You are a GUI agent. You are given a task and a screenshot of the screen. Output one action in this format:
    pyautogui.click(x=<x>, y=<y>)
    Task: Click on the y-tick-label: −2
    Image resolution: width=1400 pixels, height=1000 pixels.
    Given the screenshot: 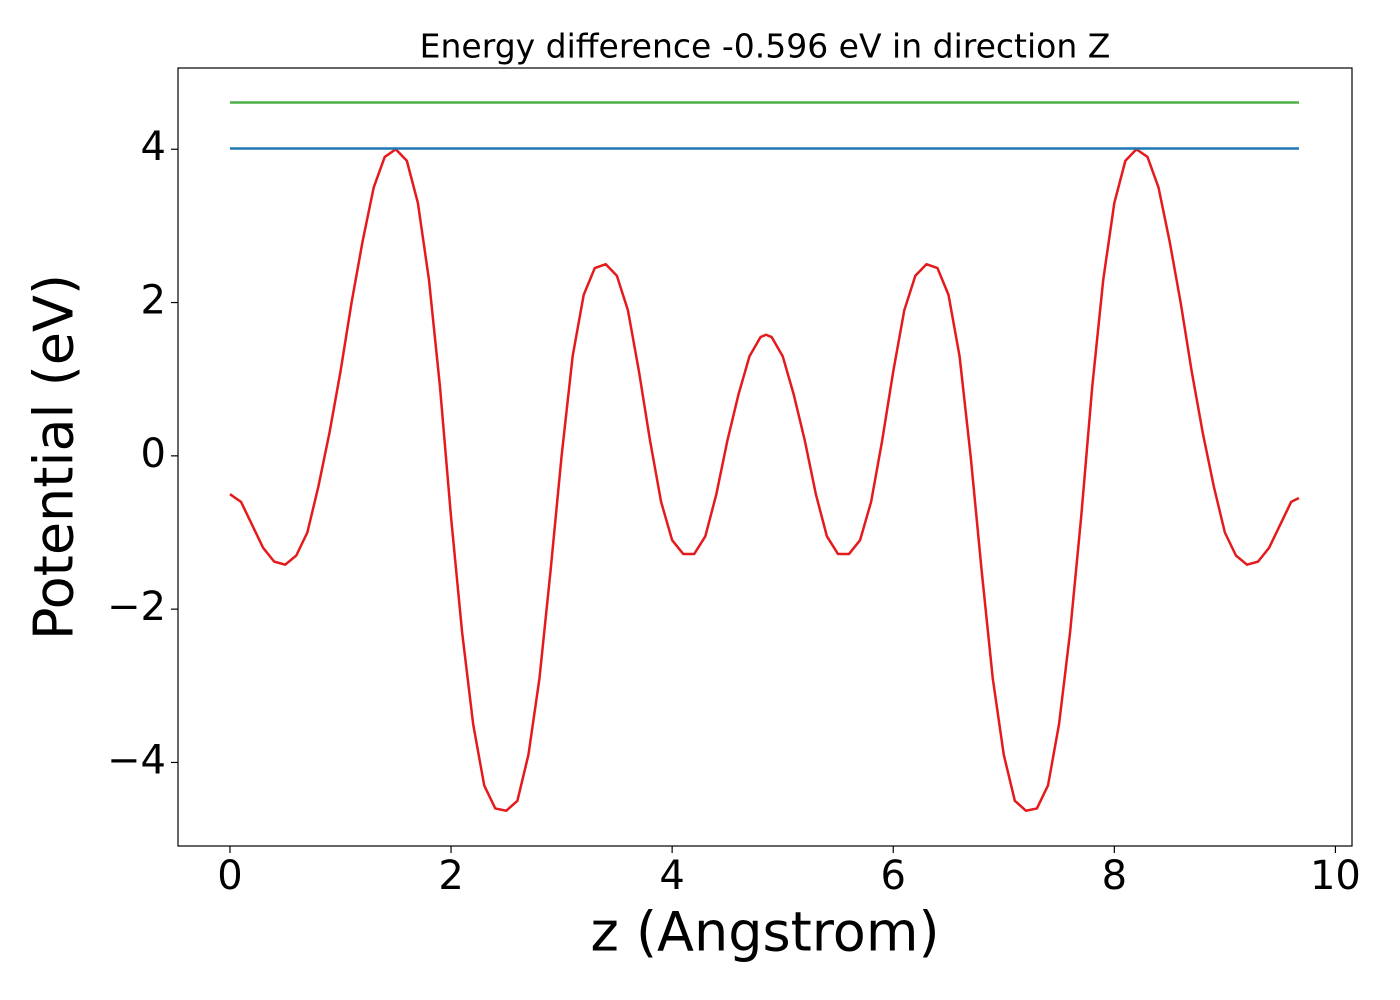 What is the action you would take?
    pyautogui.click(x=136, y=607)
    